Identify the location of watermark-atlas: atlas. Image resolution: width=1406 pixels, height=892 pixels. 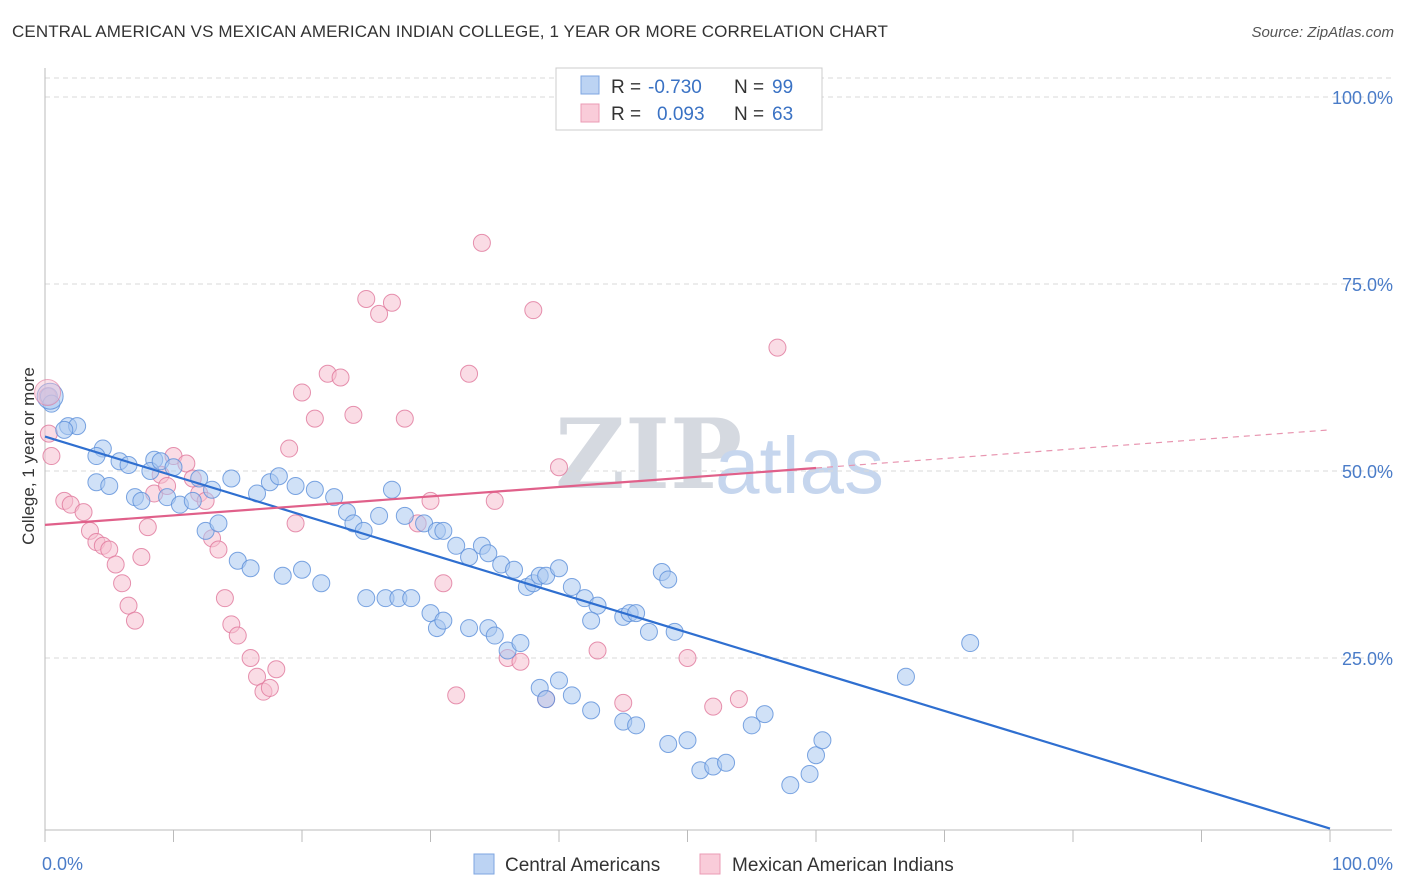
(799, 465).